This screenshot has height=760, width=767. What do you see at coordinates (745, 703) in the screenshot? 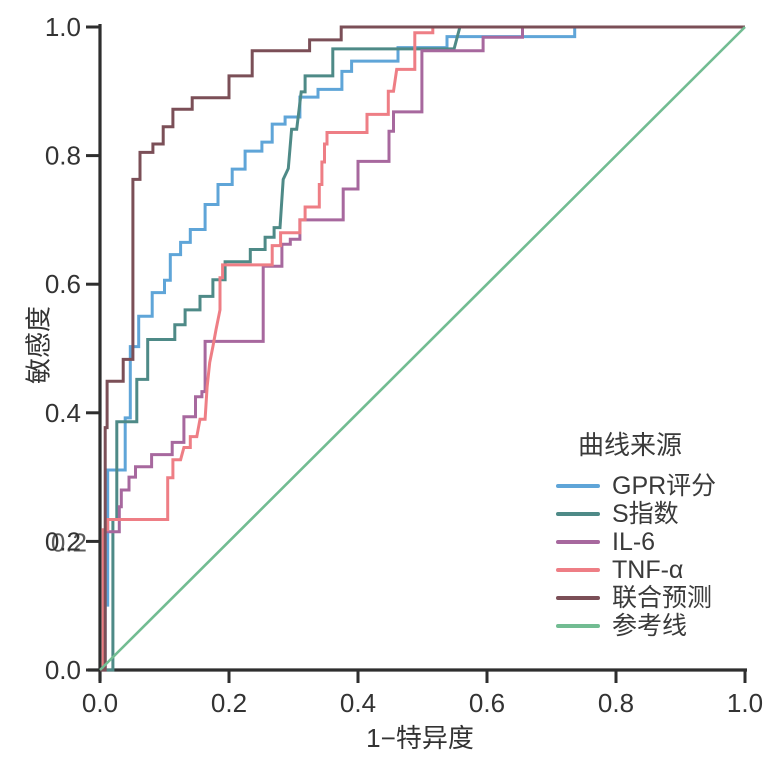
I see `x-tick-label: 1.0` at bounding box center [745, 703].